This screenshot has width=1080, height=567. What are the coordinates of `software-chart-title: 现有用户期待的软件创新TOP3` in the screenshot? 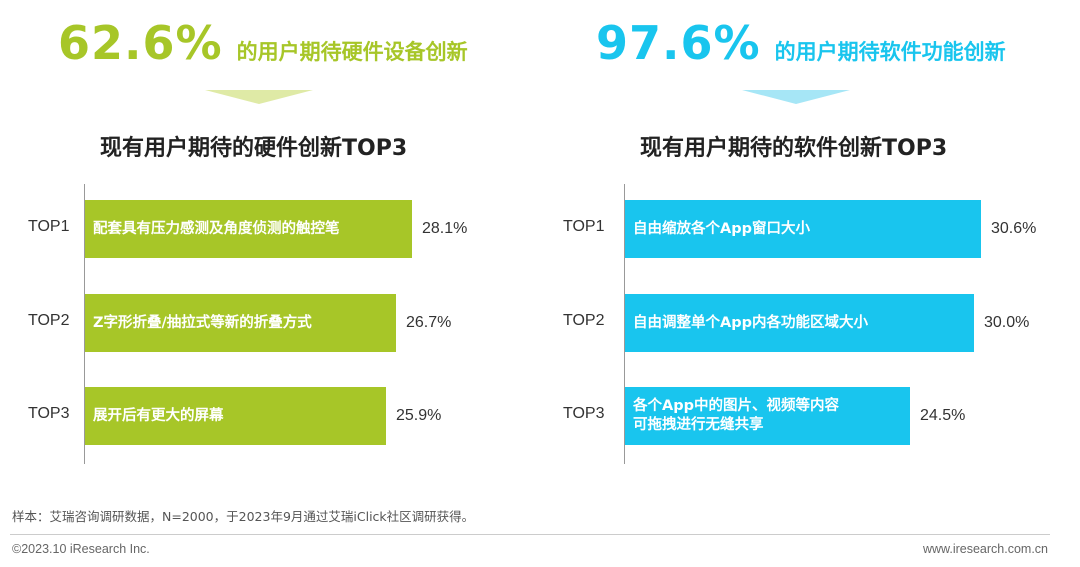 It's located at (794, 148).